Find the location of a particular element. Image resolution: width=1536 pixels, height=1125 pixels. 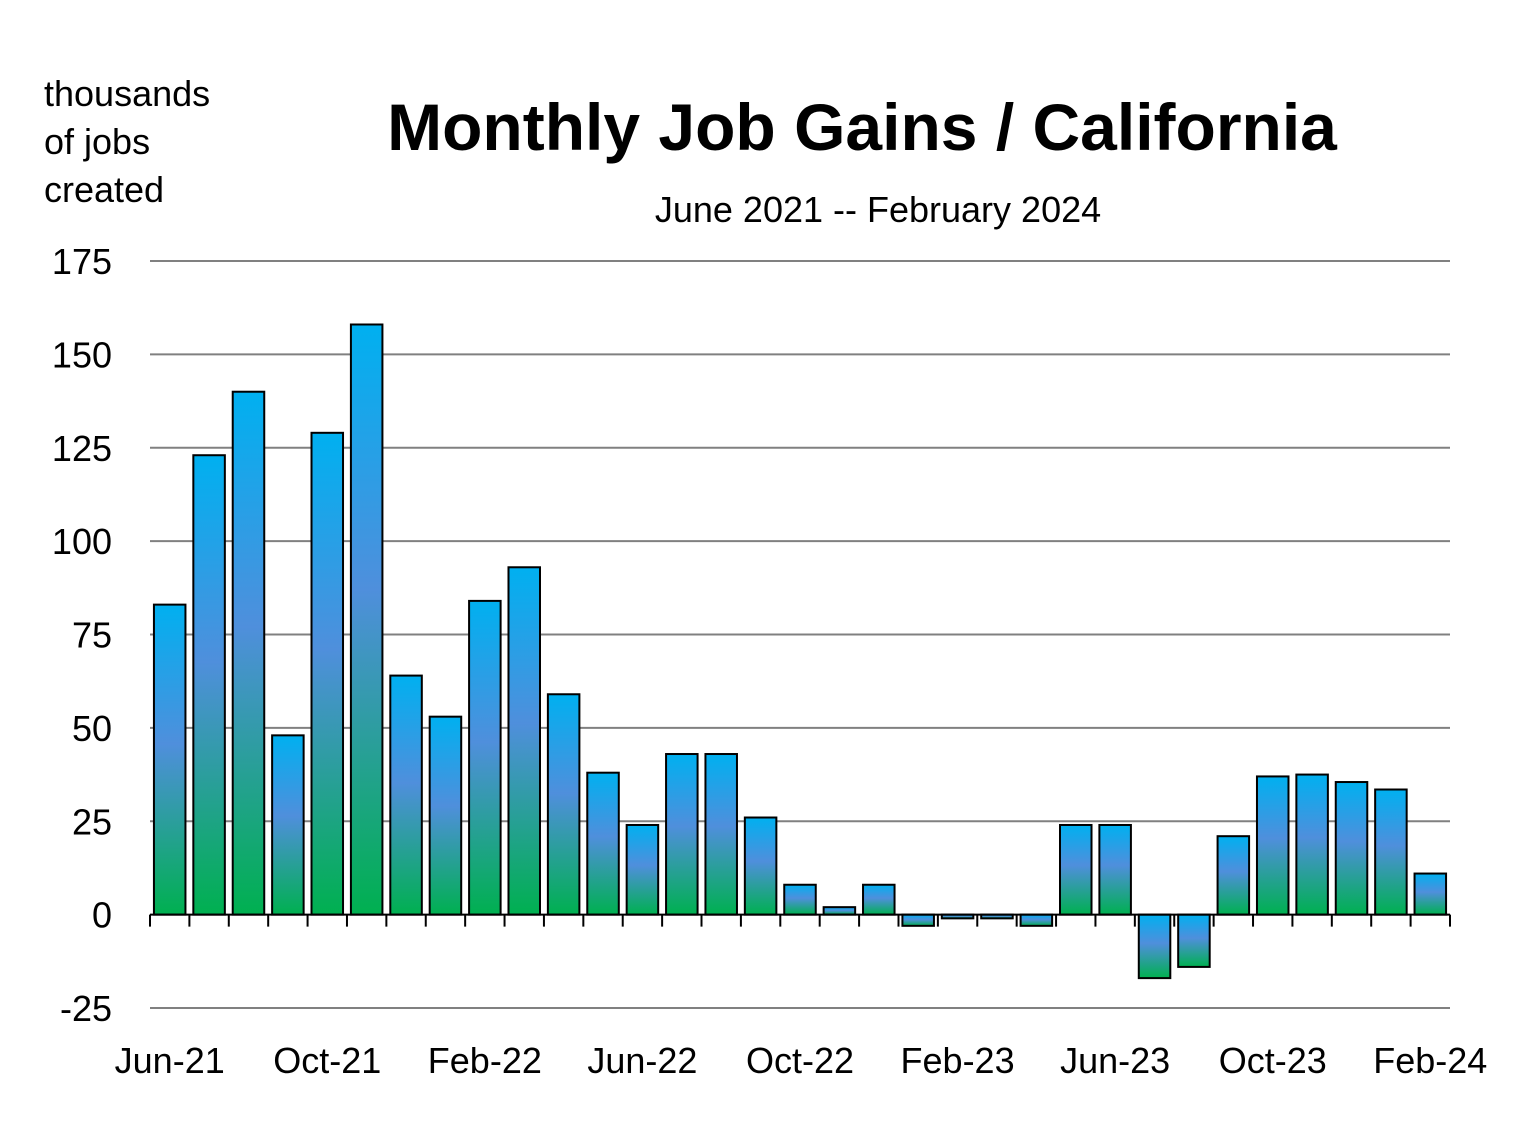

y-tick-label: 25 is located at coordinates (92, 821).